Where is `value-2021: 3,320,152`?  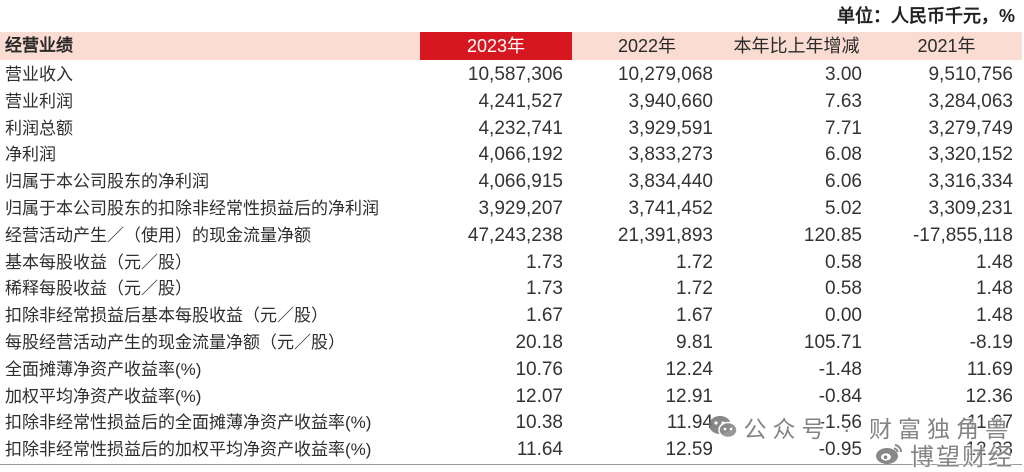 value-2021: 3,320,152 is located at coordinates (970, 155).